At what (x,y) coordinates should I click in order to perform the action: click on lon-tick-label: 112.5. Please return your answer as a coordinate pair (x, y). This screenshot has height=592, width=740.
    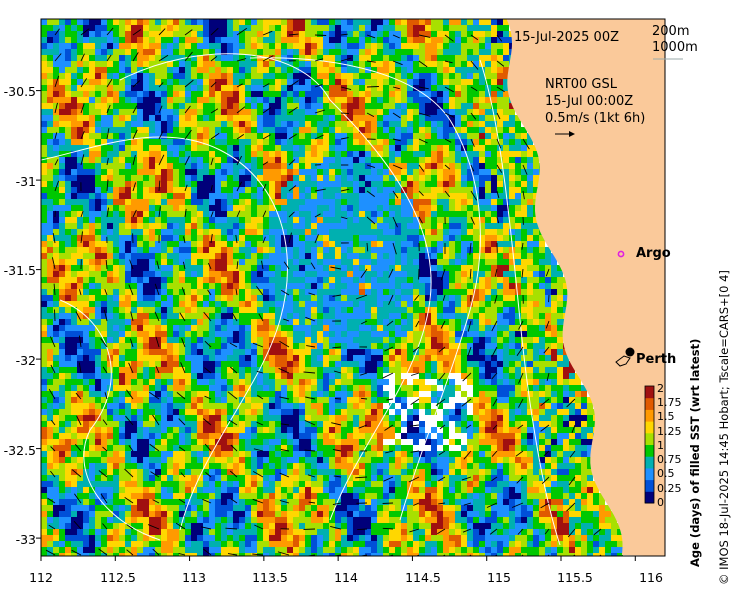
    Looking at the image, I should click on (118, 577).